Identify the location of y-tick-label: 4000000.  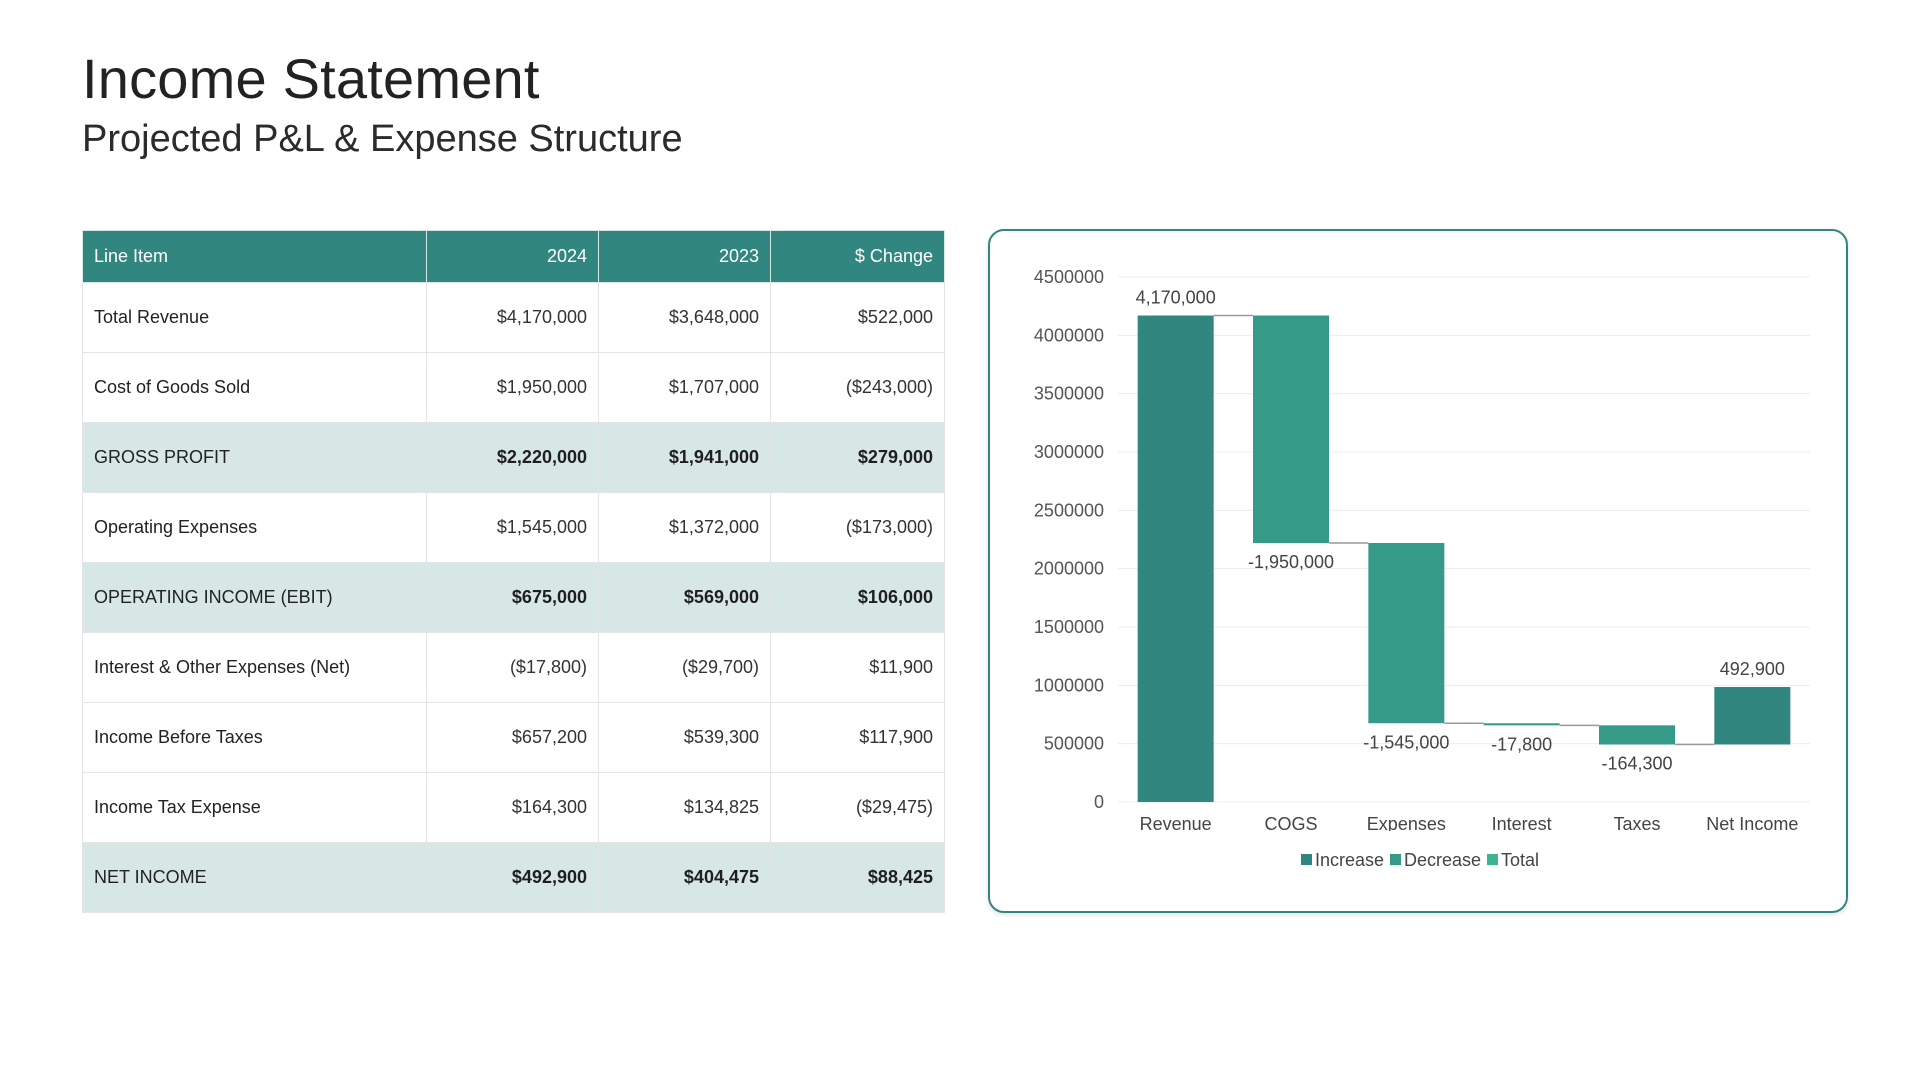
(1069, 335).